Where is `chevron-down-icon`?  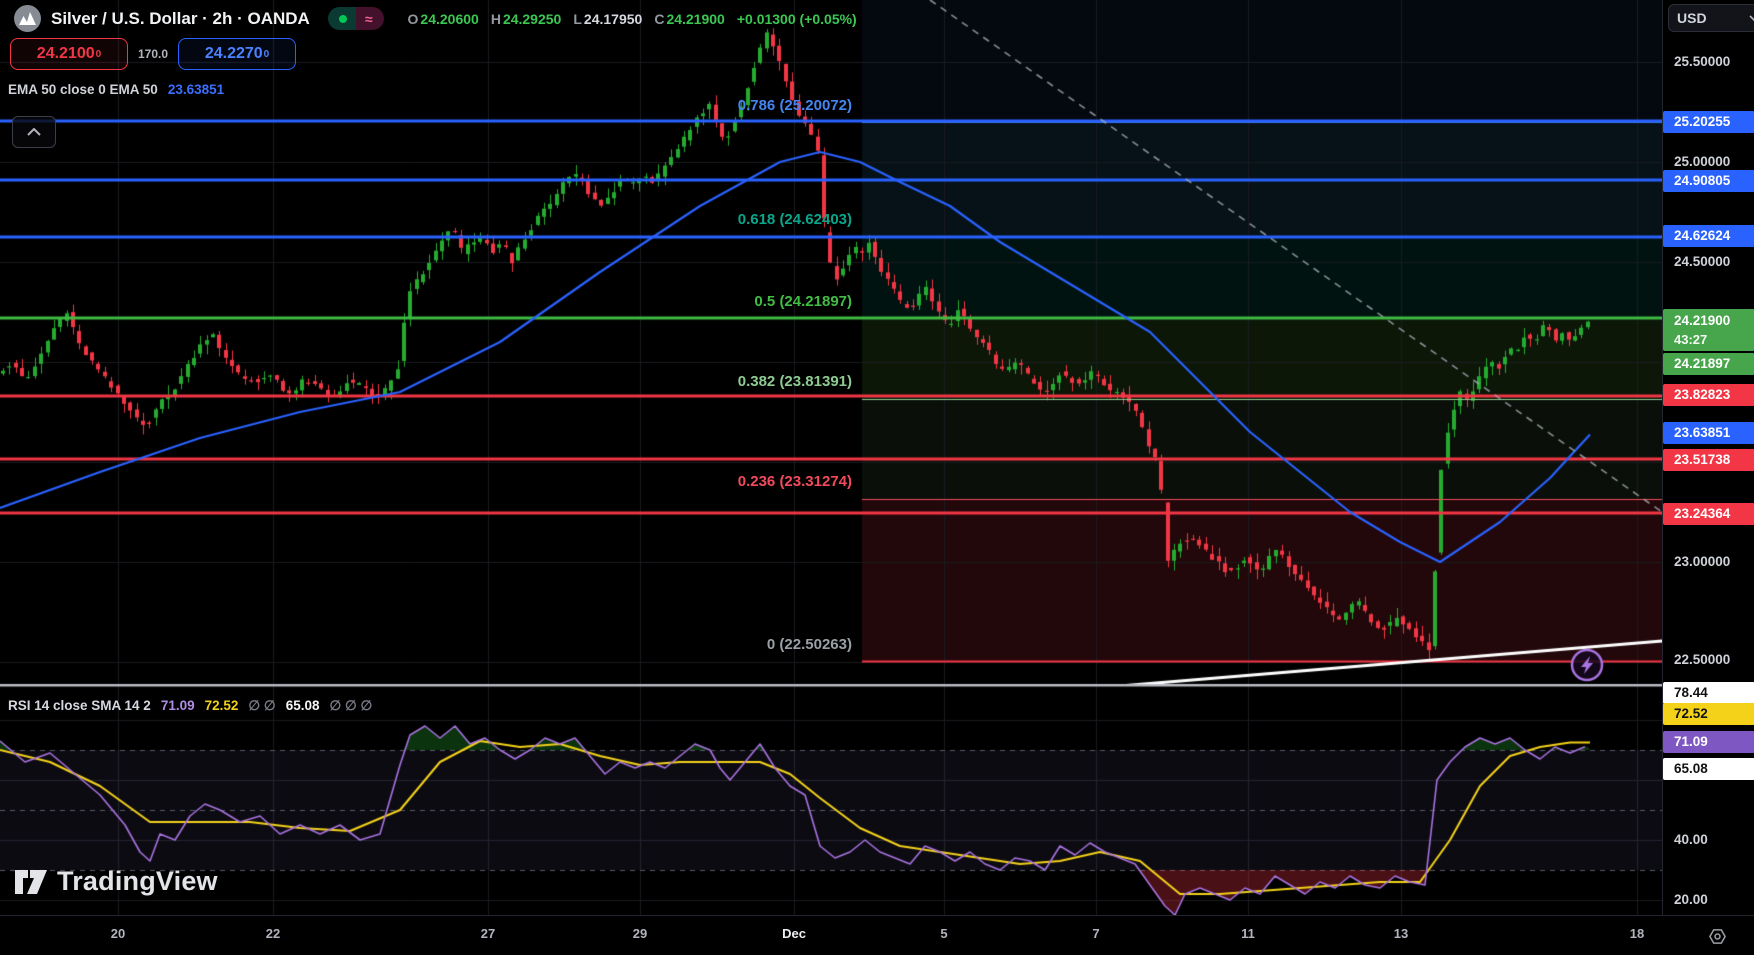 chevron-down-icon is located at coordinates (1751, 18).